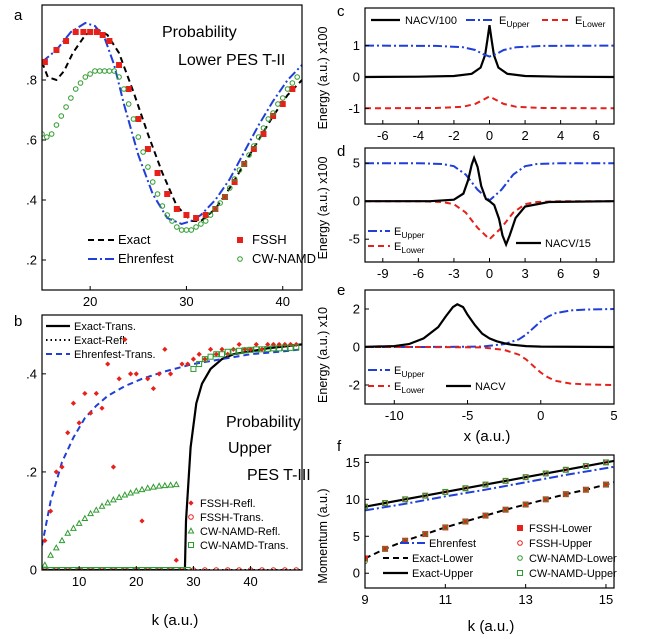 This screenshot has height=639, width=649. Describe the element at coordinates (483, 356) in the screenshot. I see `panel-e: -10 -5 0 5 -2 0 2` at that location.